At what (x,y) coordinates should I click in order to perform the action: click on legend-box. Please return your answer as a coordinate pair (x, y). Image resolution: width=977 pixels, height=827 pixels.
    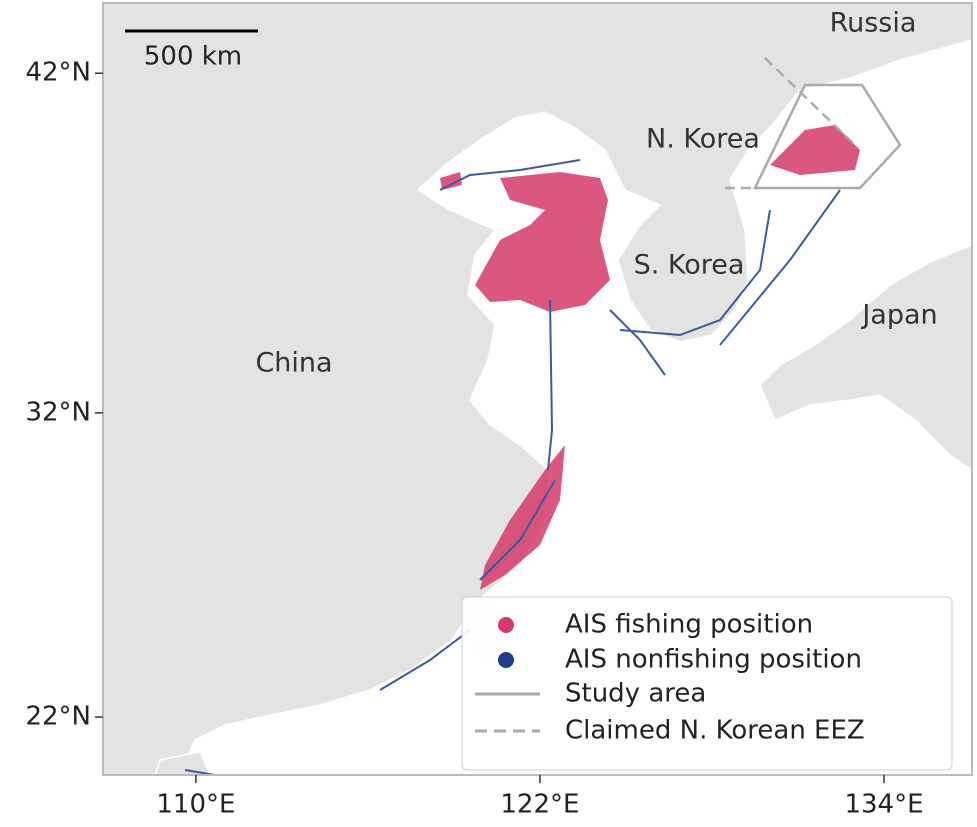
    Looking at the image, I should click on (707, 683).